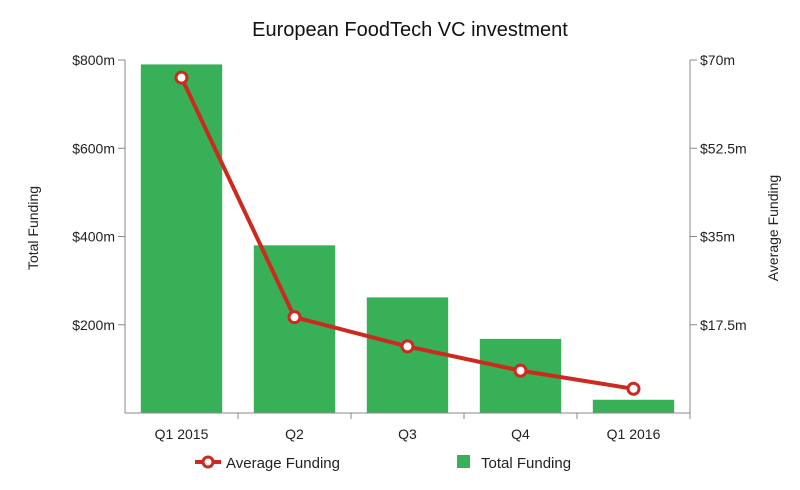  Describe the element at coordinates (723, 148) in the screenshot. I see `y-tick-label-right: $52.5m` at that location.